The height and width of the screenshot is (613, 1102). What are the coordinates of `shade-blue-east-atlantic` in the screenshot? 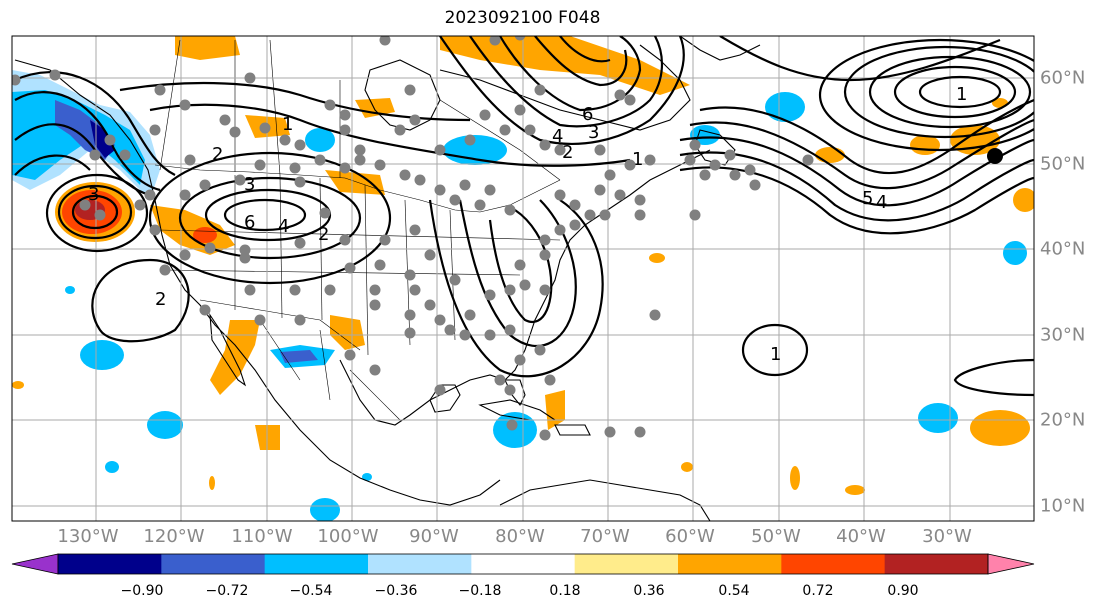 It's located at (1015, 253).